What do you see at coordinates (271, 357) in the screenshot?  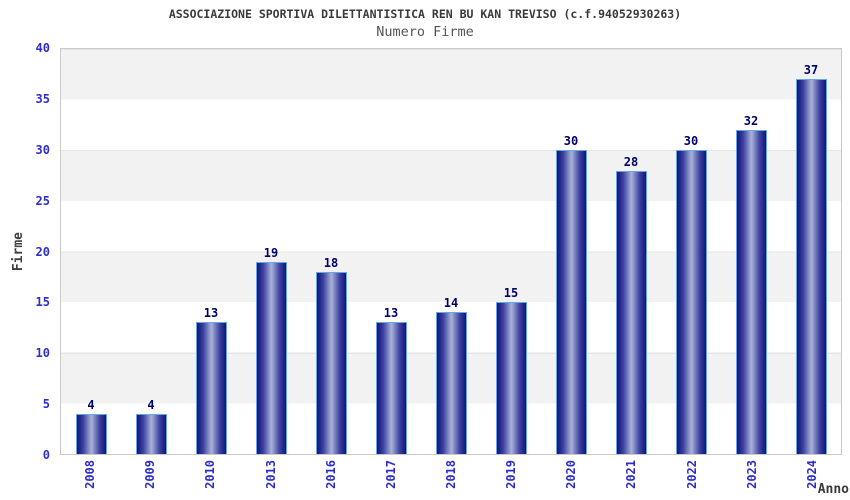 I see `bar-2013` at bounding box center [271, 357].